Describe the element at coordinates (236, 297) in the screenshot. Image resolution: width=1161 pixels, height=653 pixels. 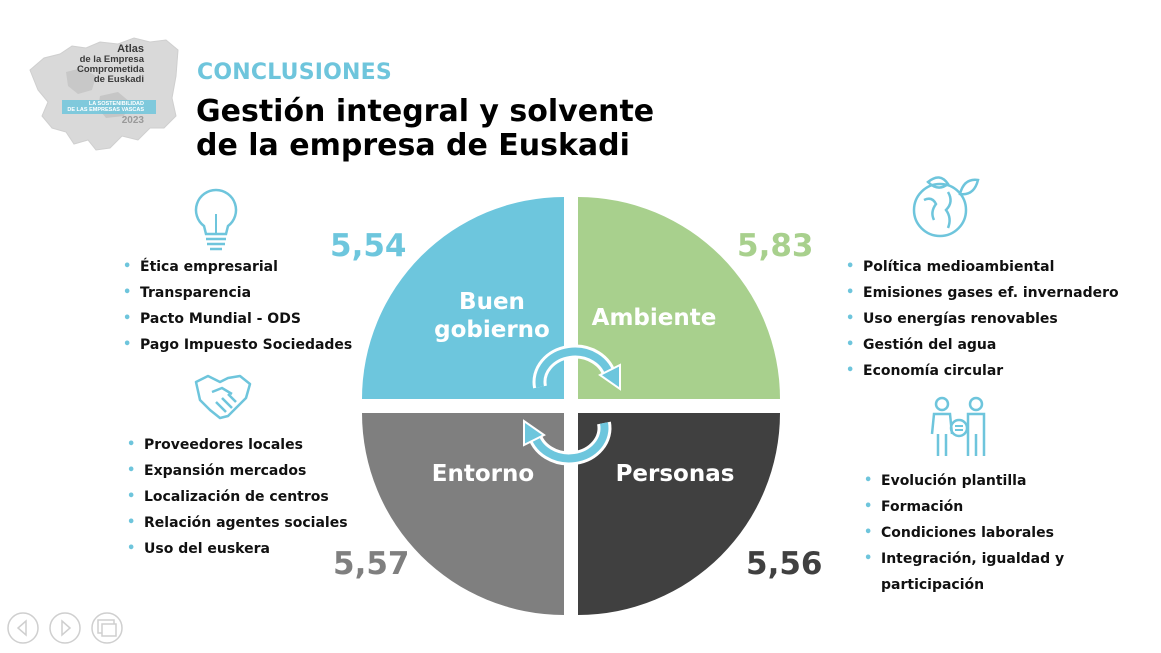
I see `list-item: Transparencia` at that location.